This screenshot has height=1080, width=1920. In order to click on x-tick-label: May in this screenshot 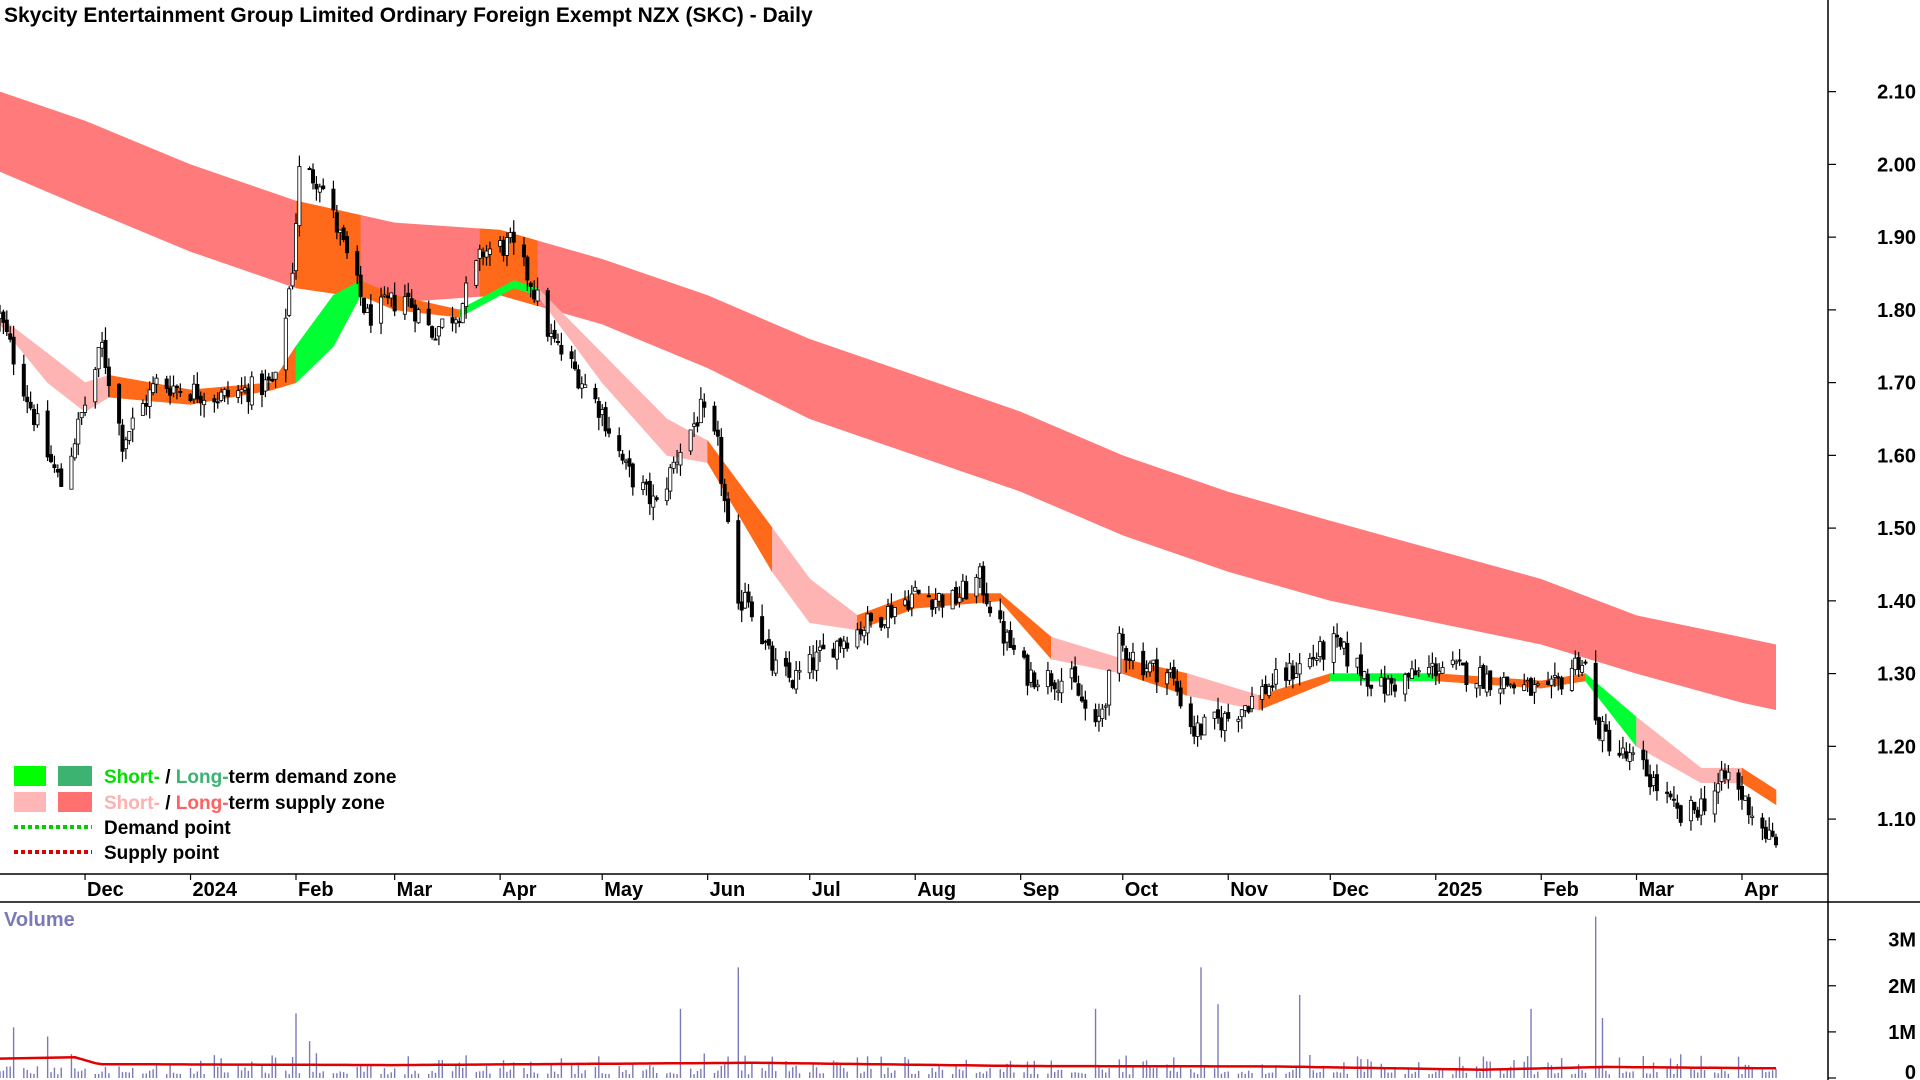, I will do `click(624, 890)`.